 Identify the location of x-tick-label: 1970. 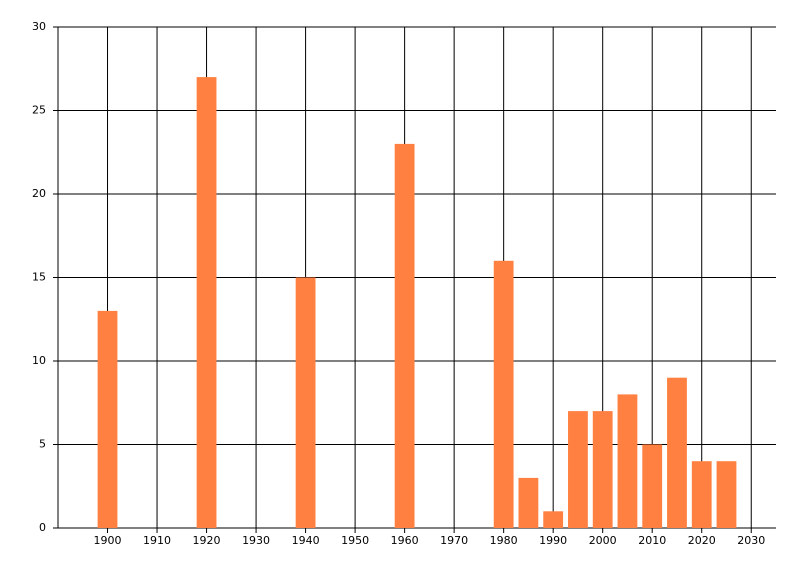
(454, 540).